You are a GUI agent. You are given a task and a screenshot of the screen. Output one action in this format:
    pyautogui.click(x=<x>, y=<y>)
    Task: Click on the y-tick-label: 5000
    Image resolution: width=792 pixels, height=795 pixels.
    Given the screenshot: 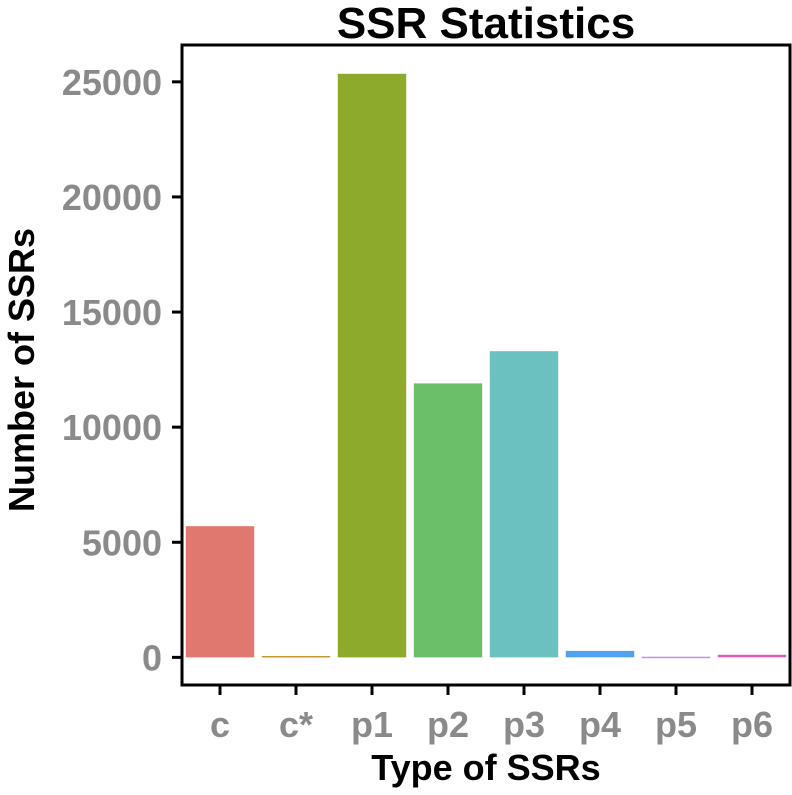 What is the action you would take?
    pyautogui.click(x=122, y=542)
    